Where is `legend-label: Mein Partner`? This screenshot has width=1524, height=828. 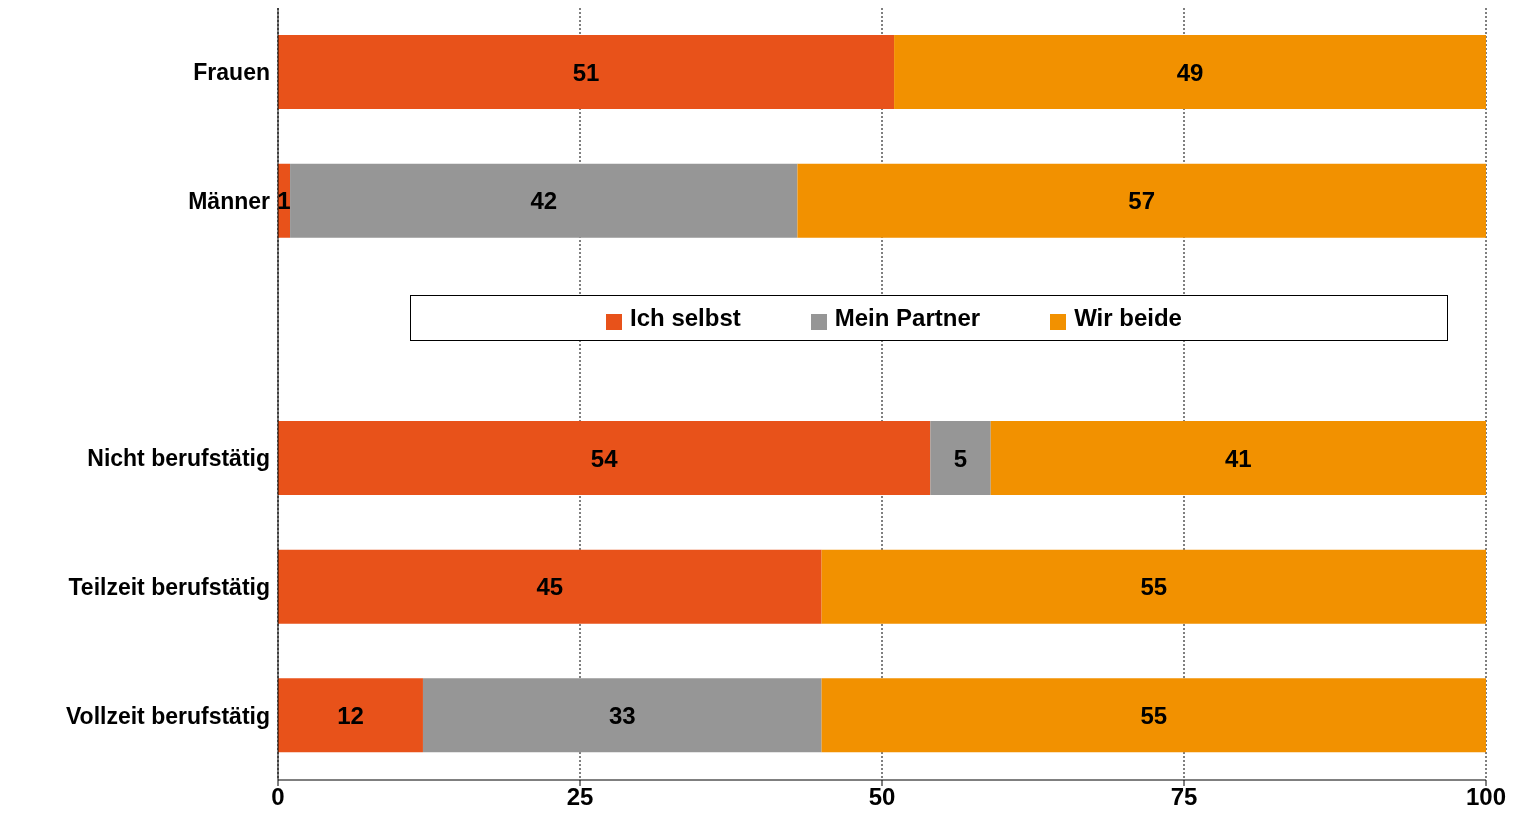 legend-label: Mein Partner is located at coordinates (907, 317).